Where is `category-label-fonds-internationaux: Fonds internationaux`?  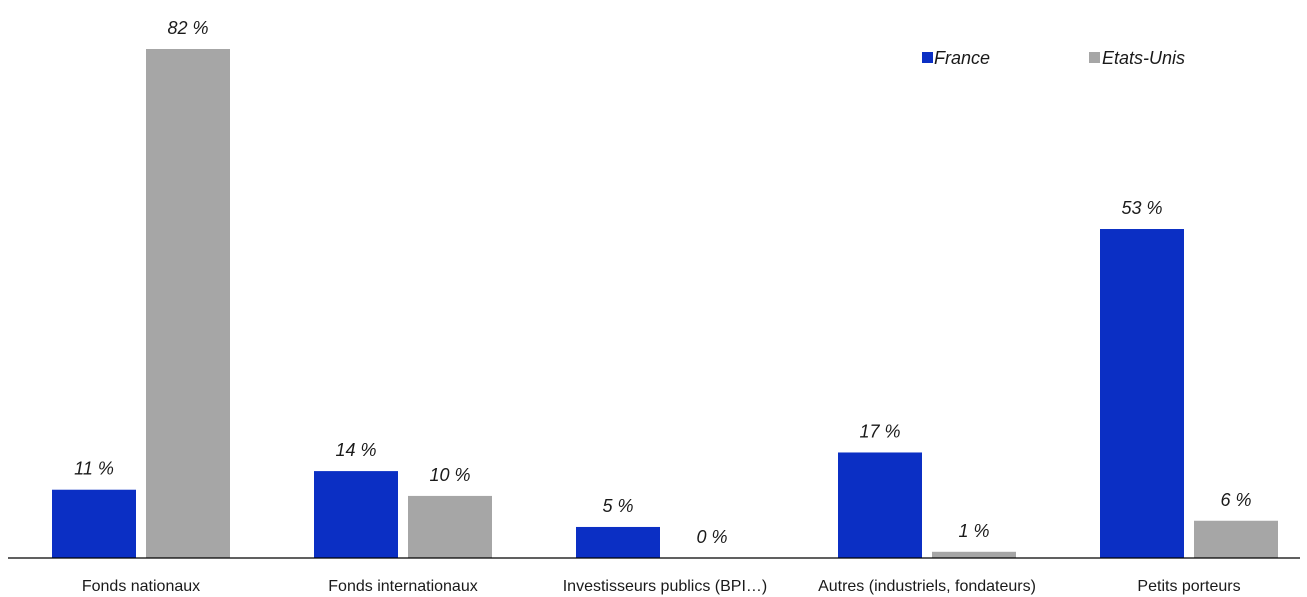 category-label-fonds-internationaux: Fonds internationaux is located at coordinates (402, 586).